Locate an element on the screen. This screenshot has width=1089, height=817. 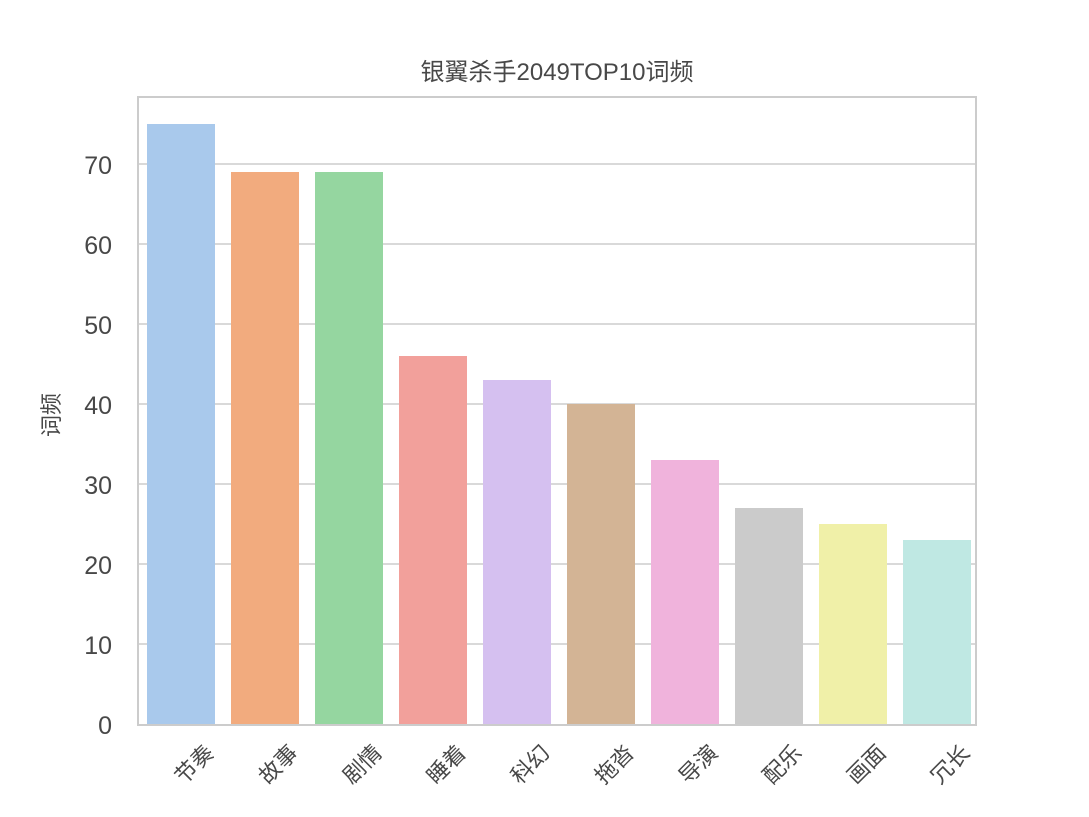
x-tick-label: 故事 is located at coordinates (278, 764).